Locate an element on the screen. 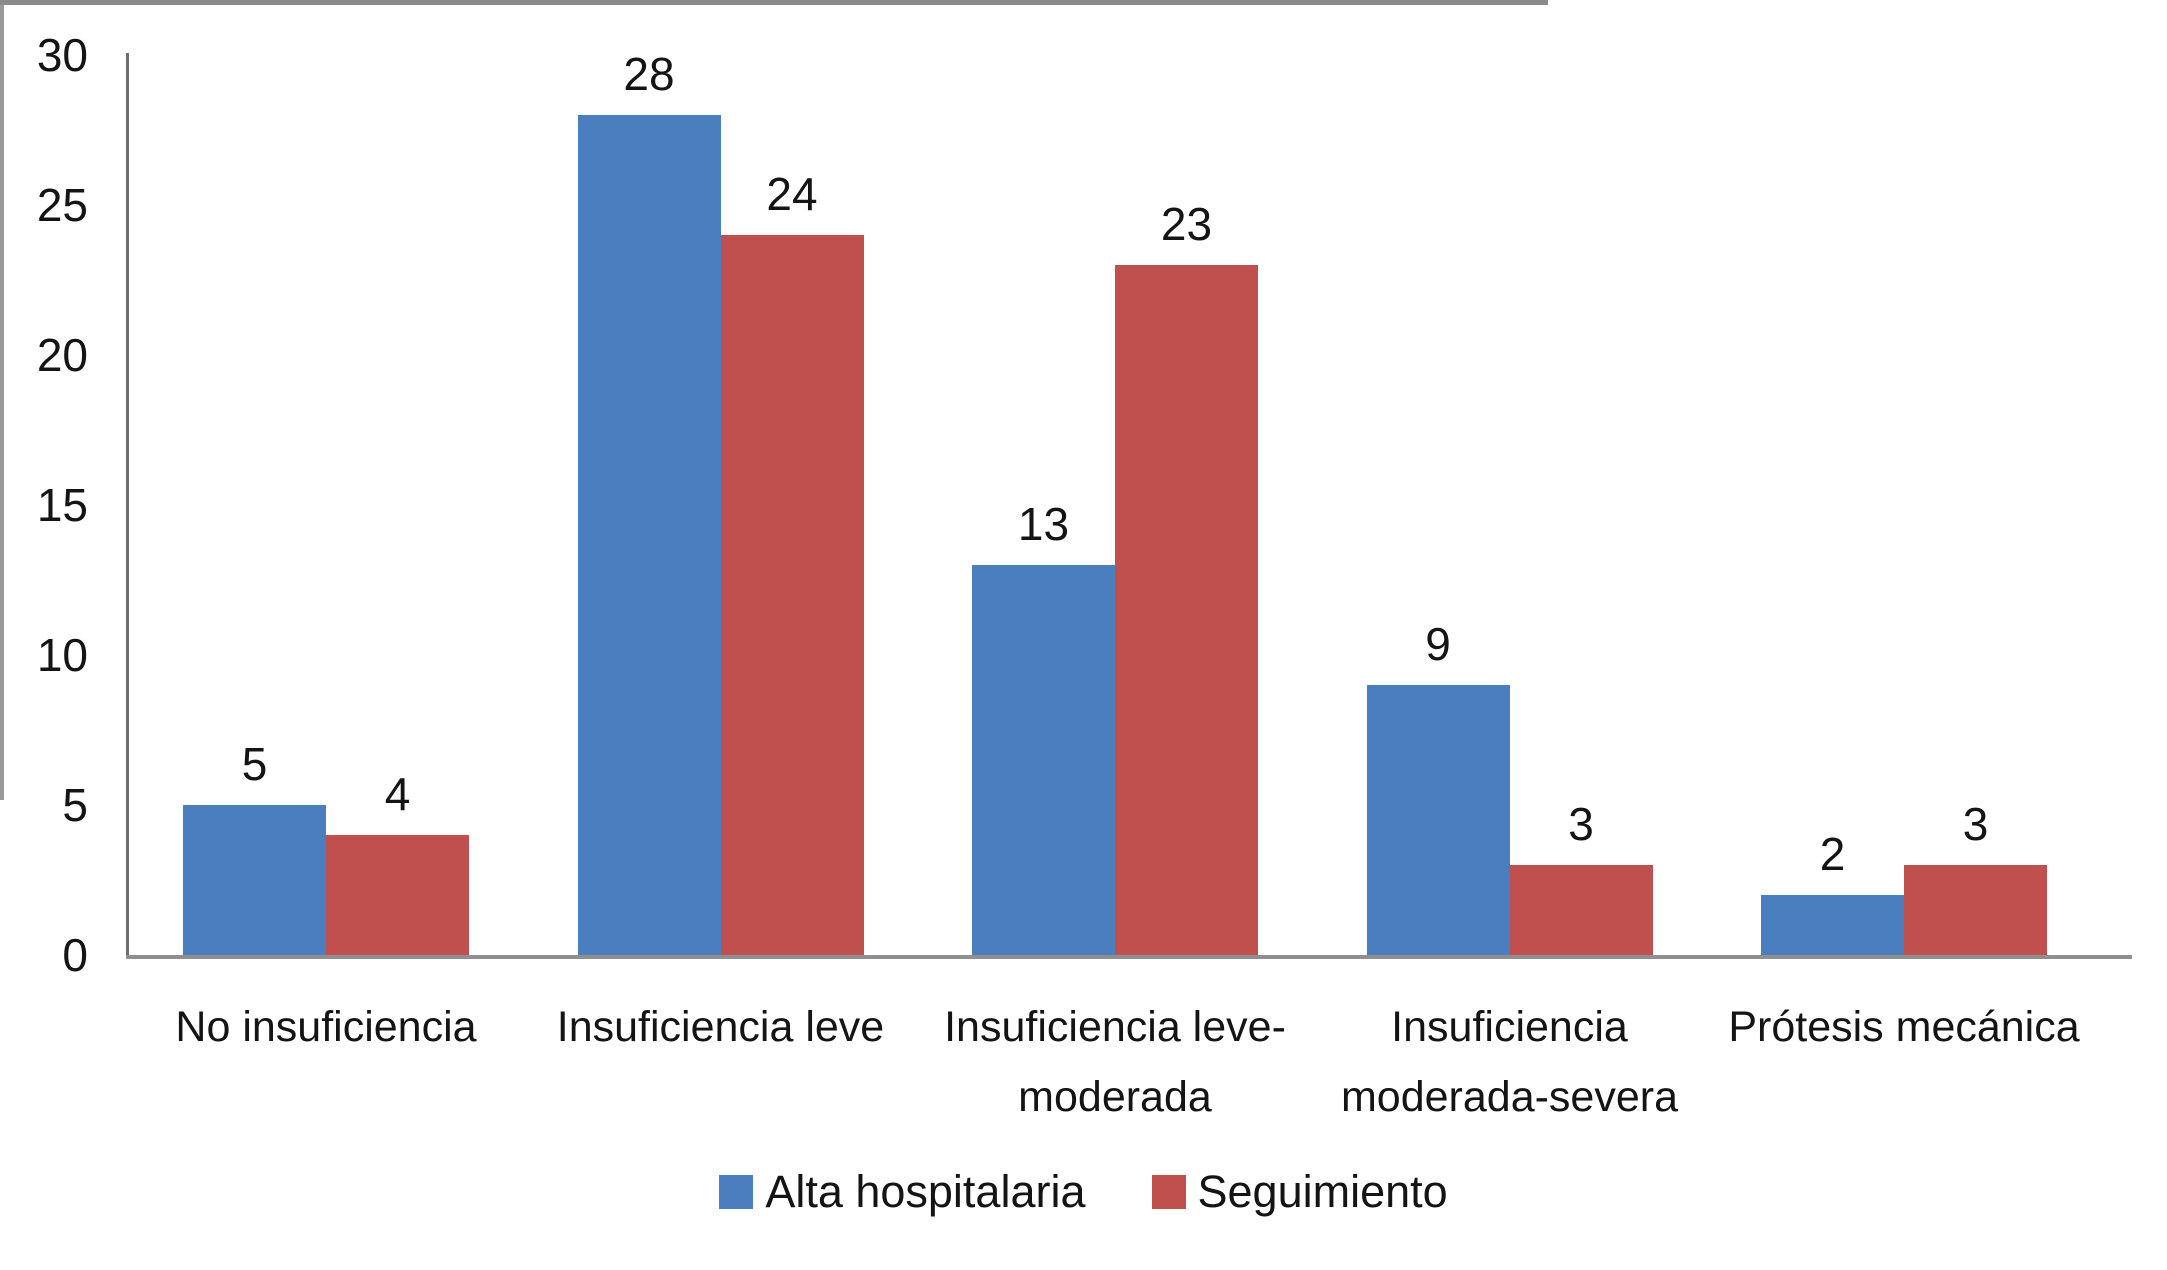 The width and height of the screenshot is (2167, 1270). category-label-insuficiencia-leve-moderada: Insuficiencia leve-moderada is located at coordinates (1115, 1062).